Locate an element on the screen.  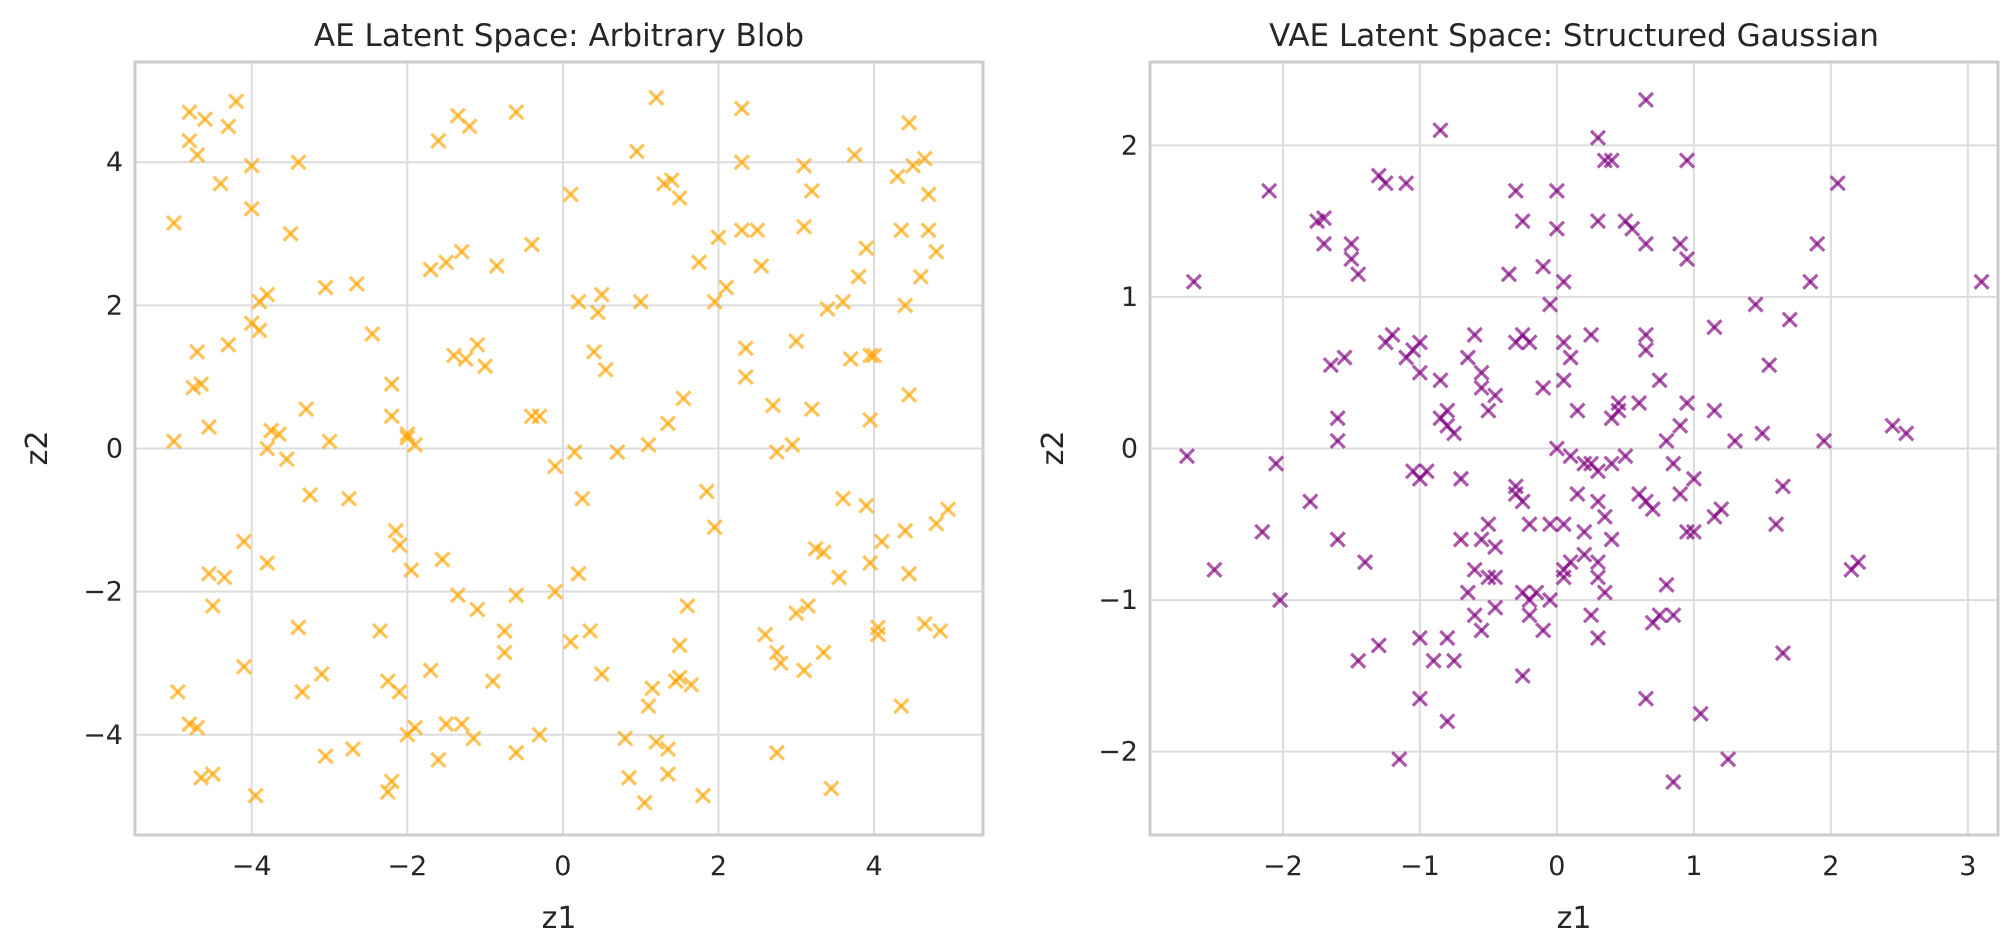
vae-y-tick-label: −1 is located at coordinates (1118, 600).